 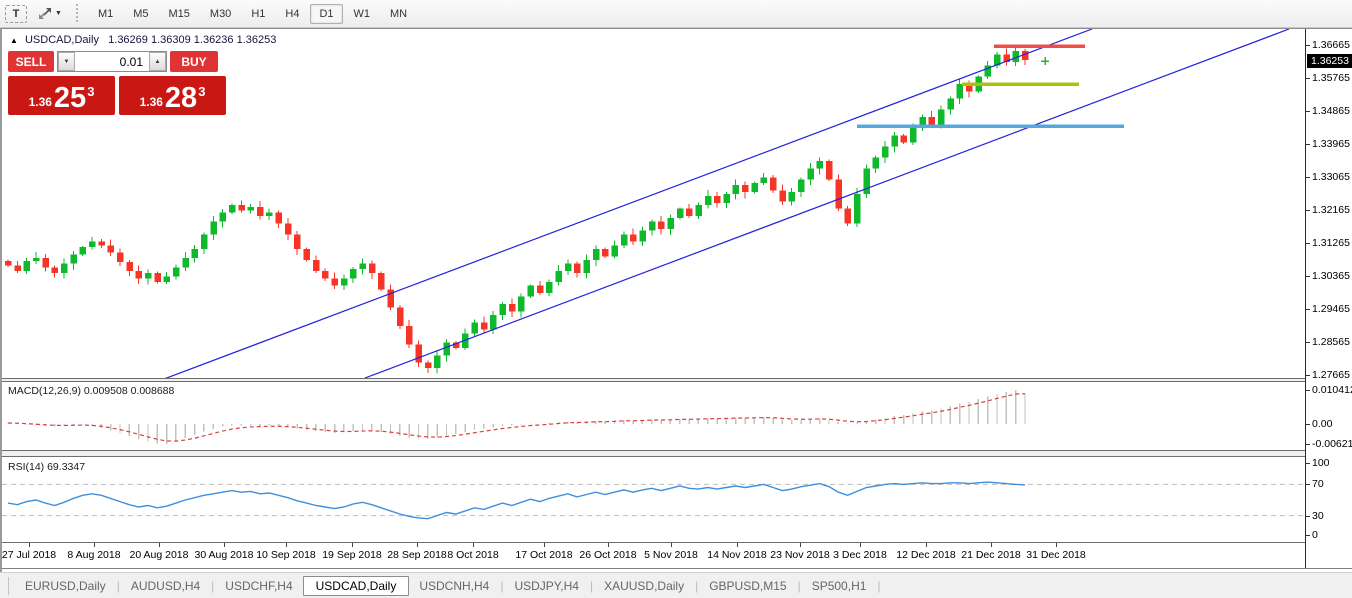 I want to click on time-axis-label: 14 Nov 2018, so click(x=737, y=555).